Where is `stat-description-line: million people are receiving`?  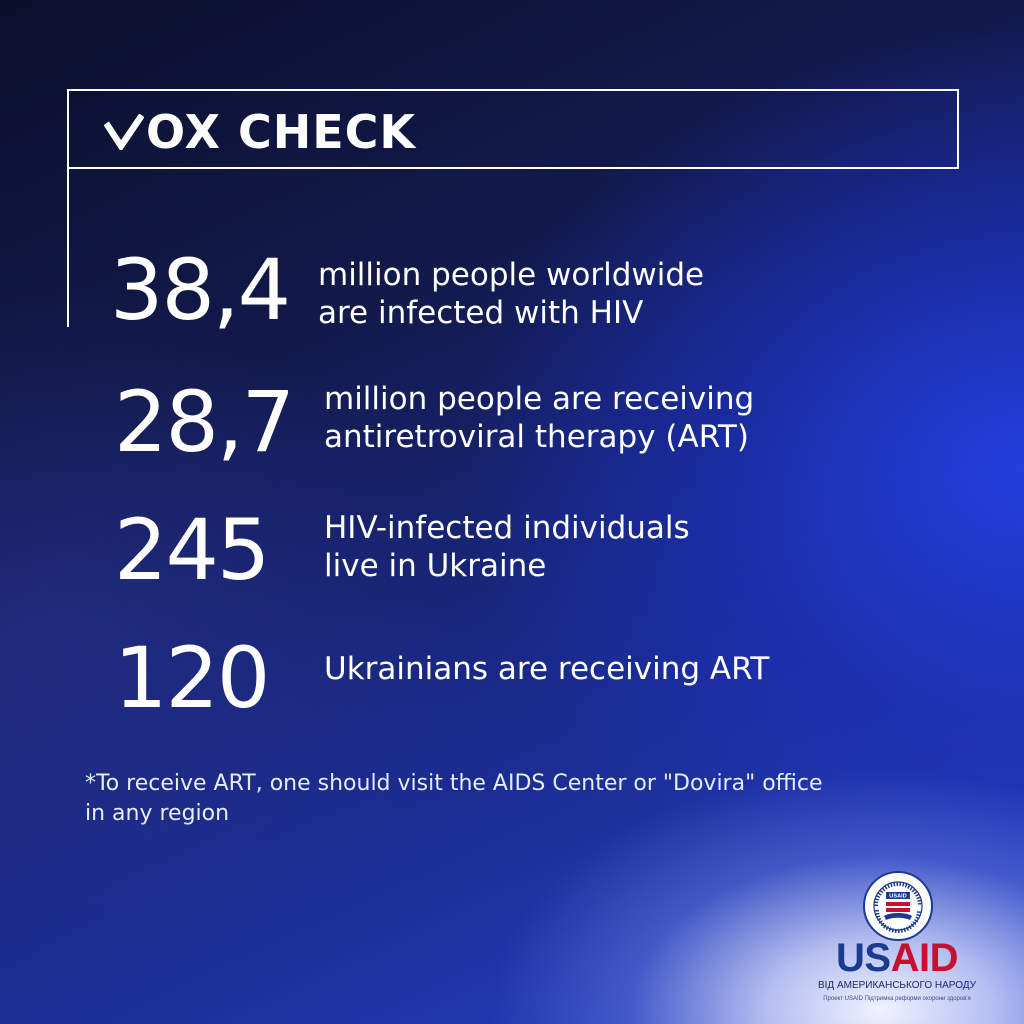
stat-description-line: million people are receiving is located at coordinates (539, 399).